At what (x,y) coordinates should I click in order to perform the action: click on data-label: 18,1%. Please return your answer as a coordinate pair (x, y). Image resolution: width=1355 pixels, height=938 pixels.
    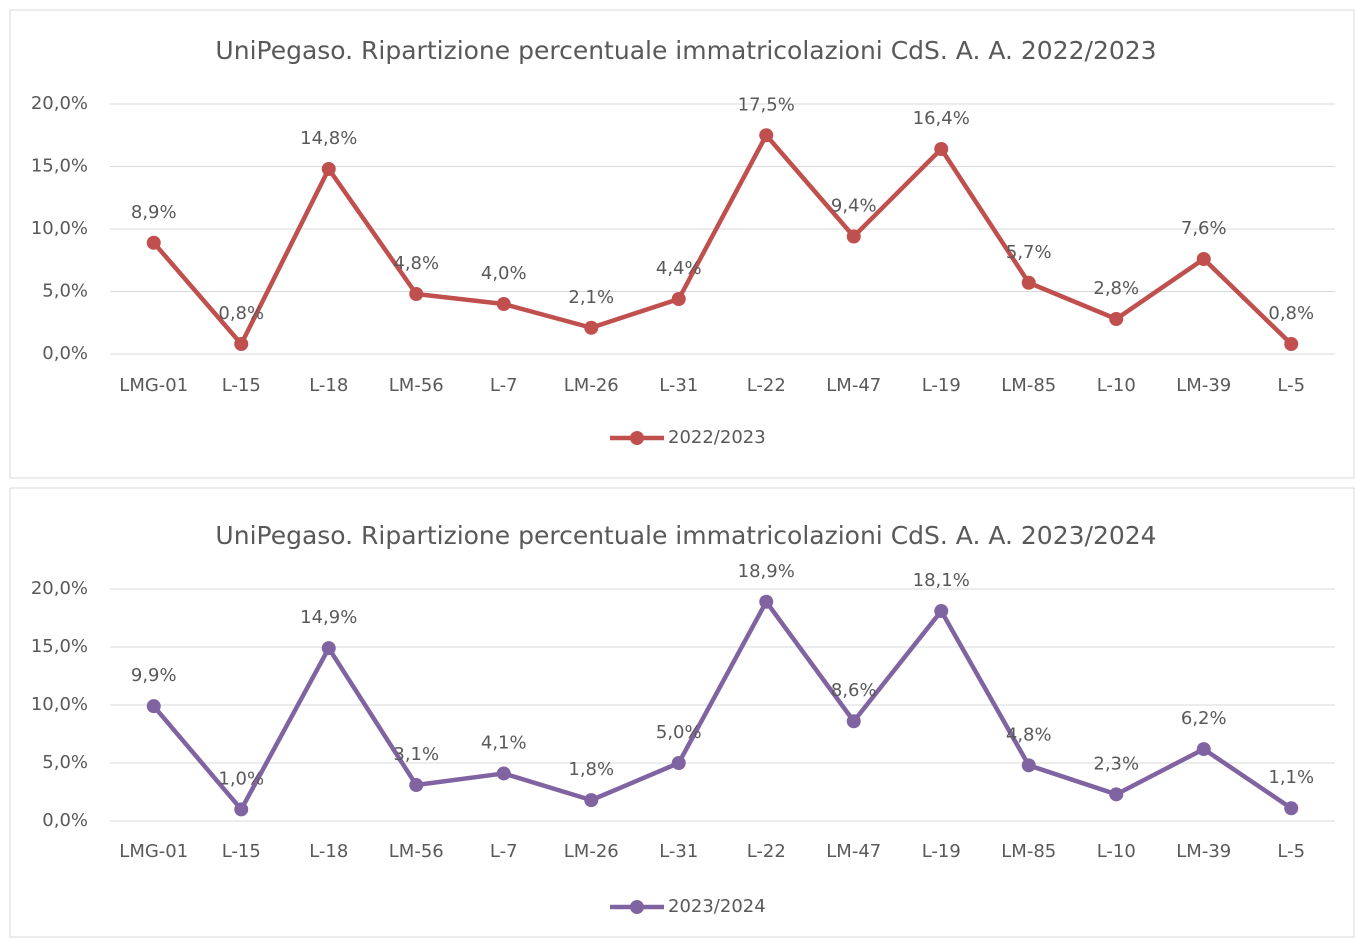
    Looking at the image, I should click on (941, 580).